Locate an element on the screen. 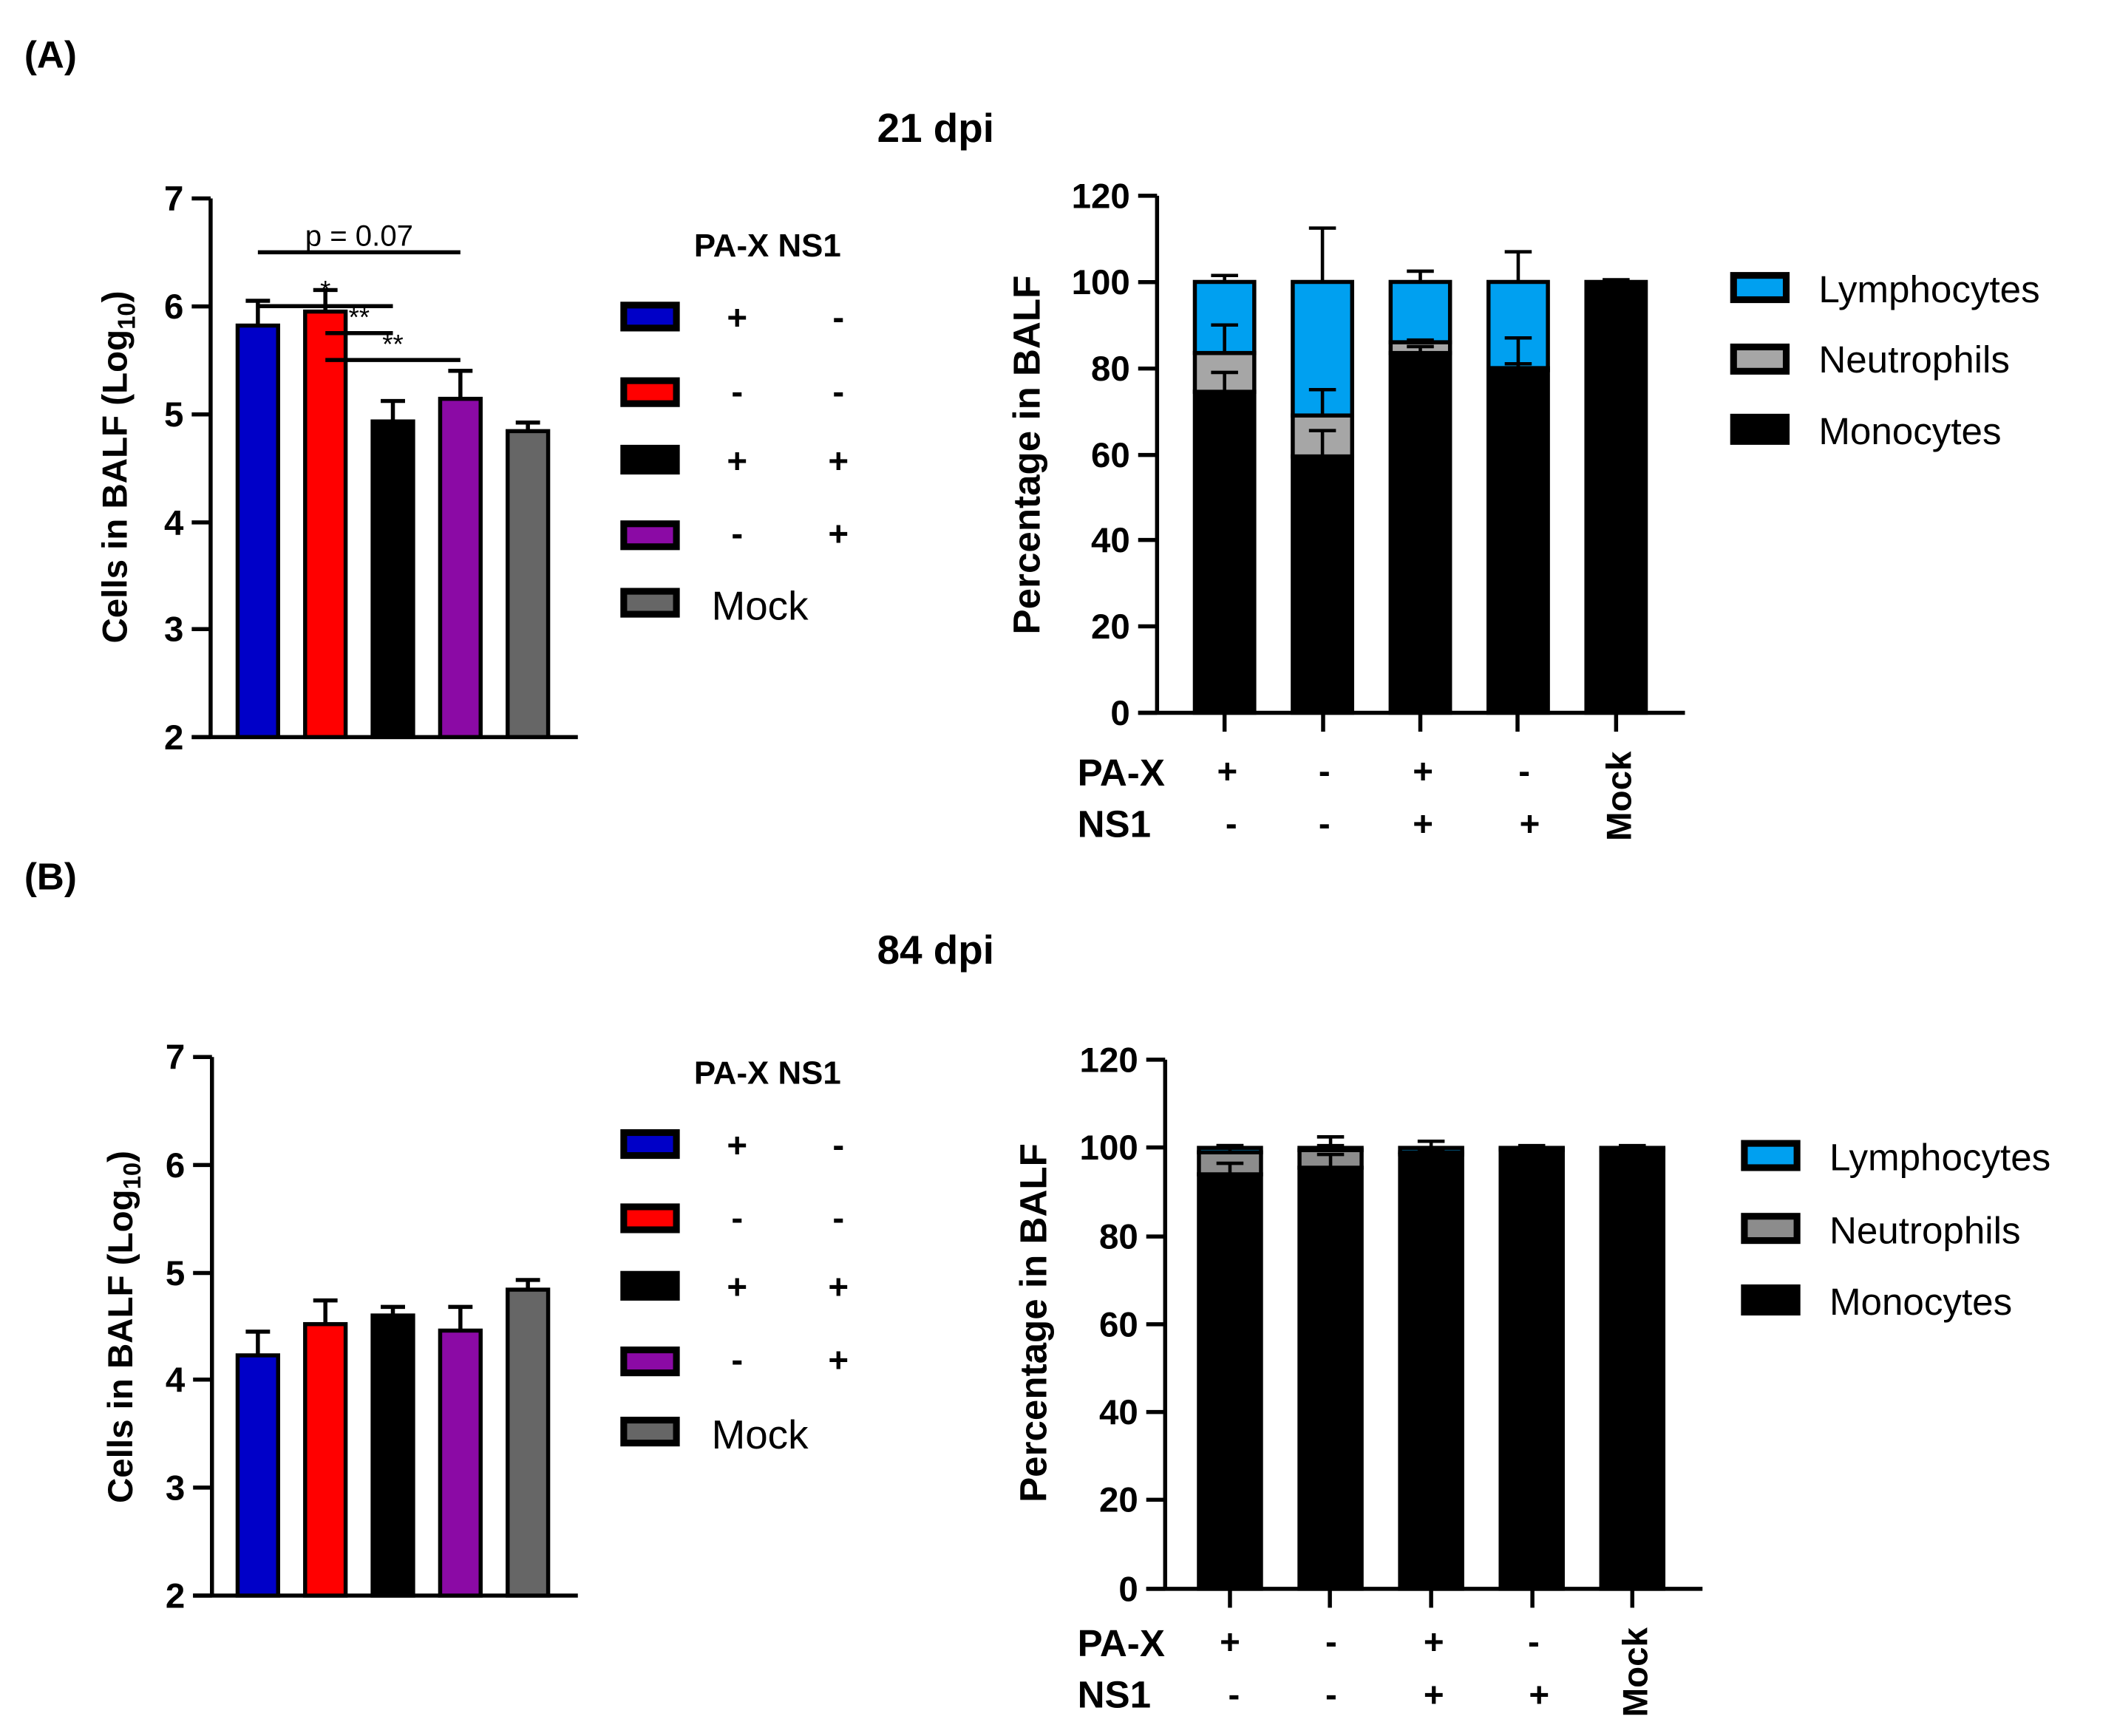 The image size is (2117, 1736). condition-legend: PA-X NS1 + - - - + + - + Mock is located at coordinates (734, 1256).